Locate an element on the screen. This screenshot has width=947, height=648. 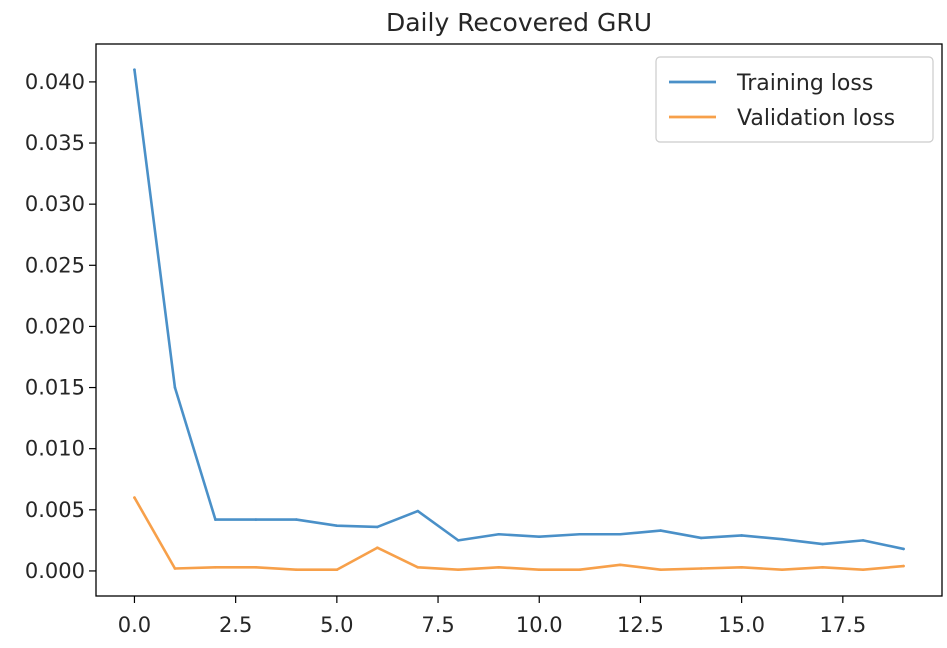
y-tick-label: 0.005 is located at coordinates (55, 510).